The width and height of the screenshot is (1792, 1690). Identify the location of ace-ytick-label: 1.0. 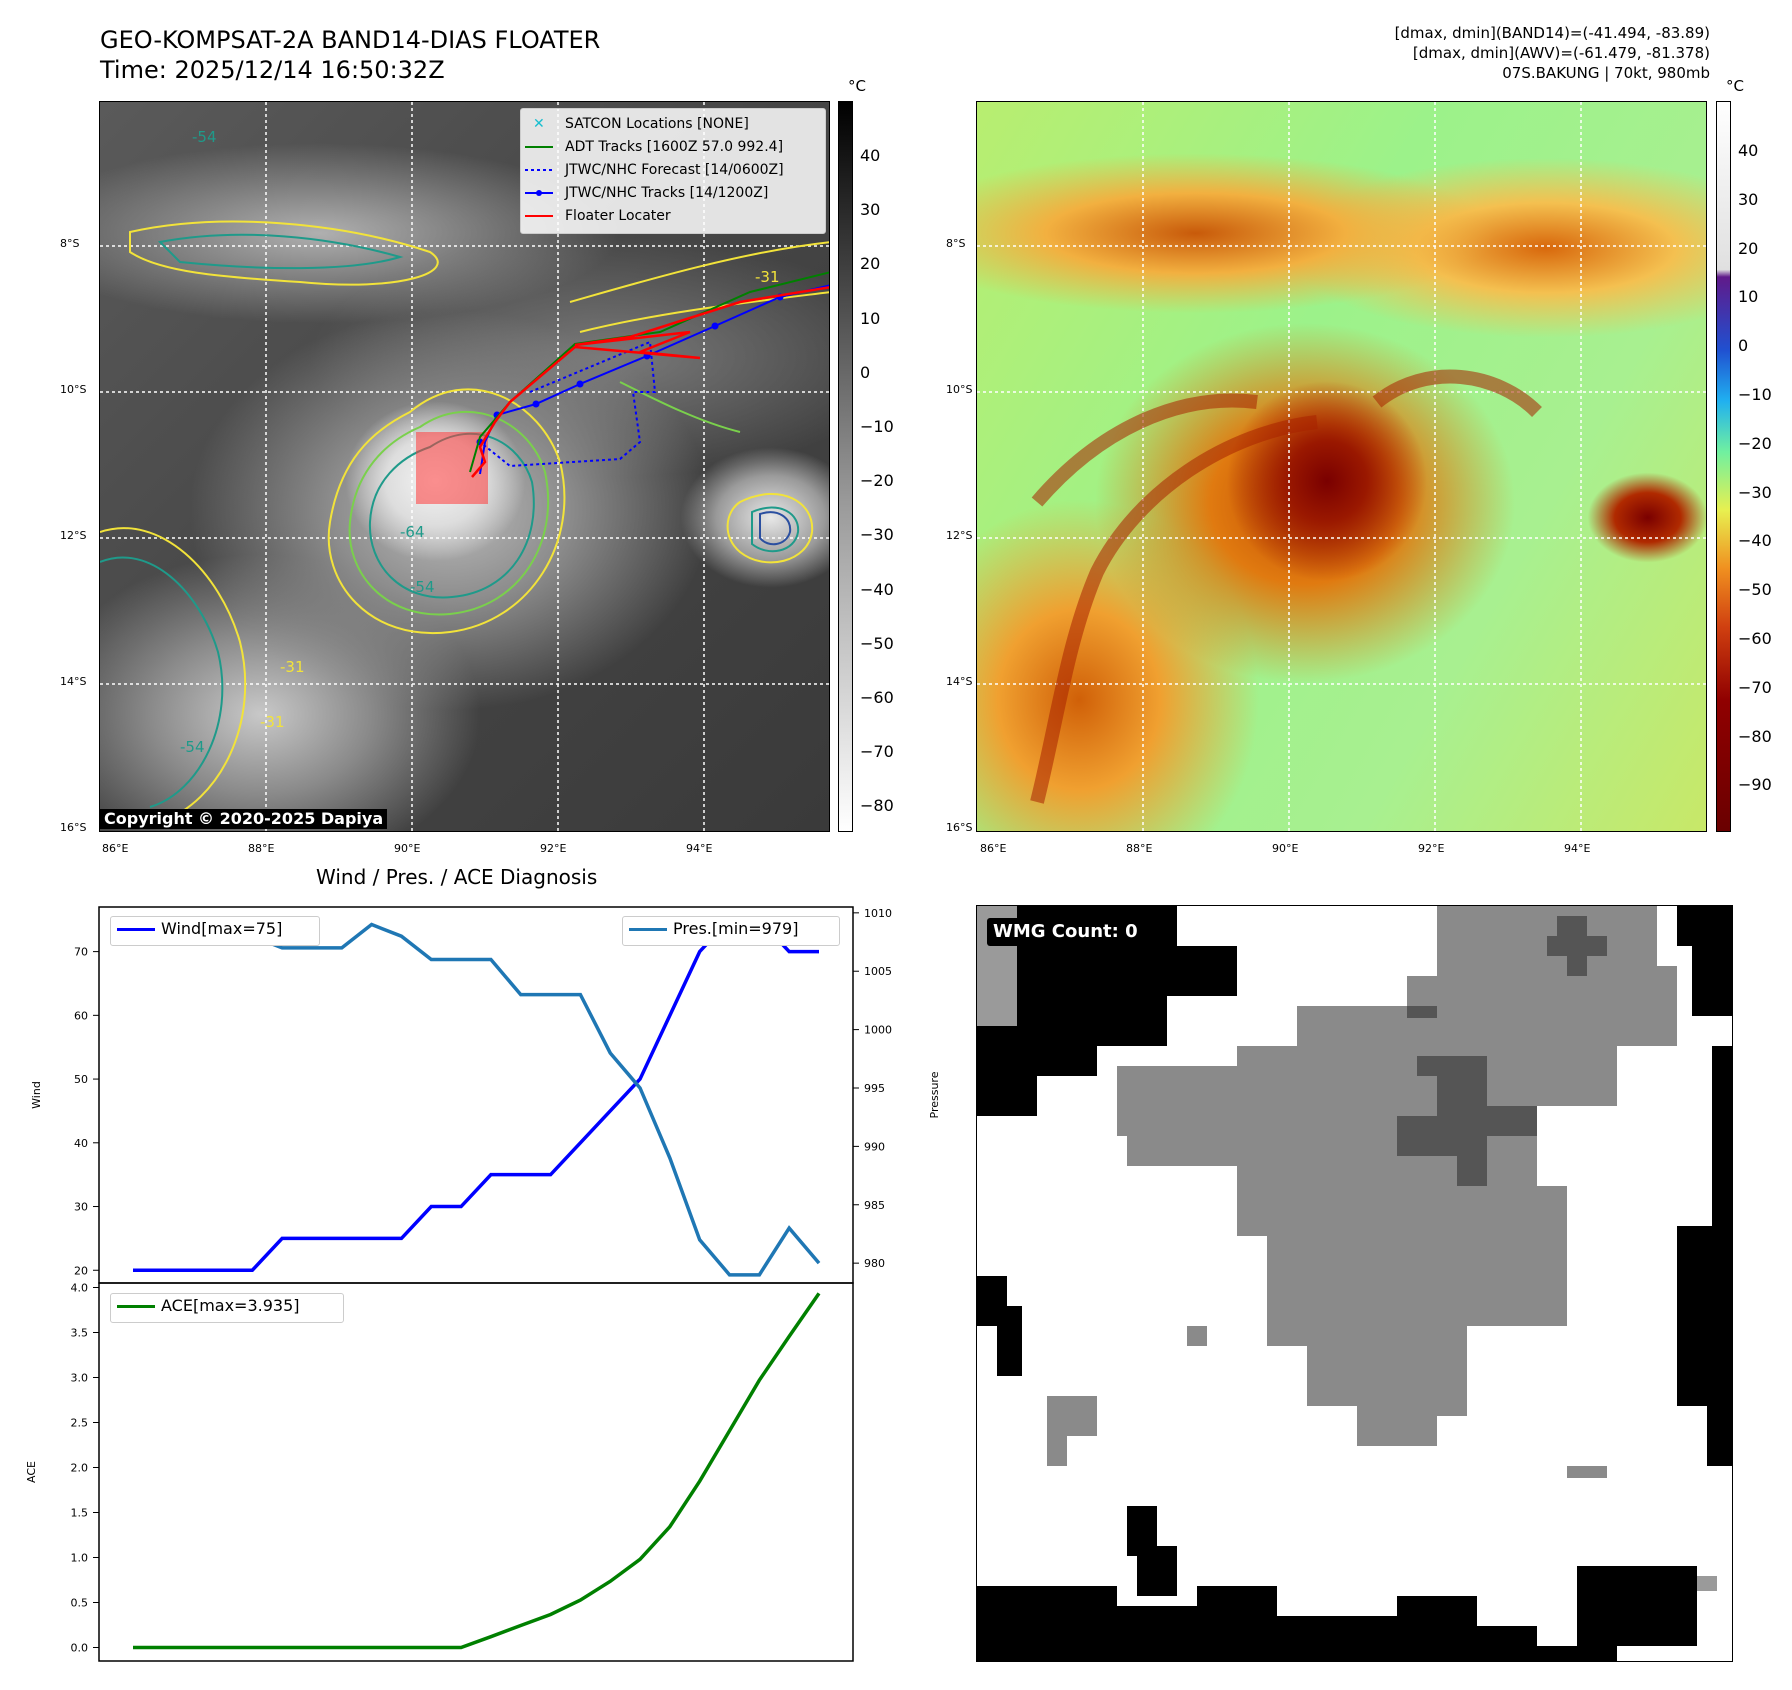
(80, 1558).